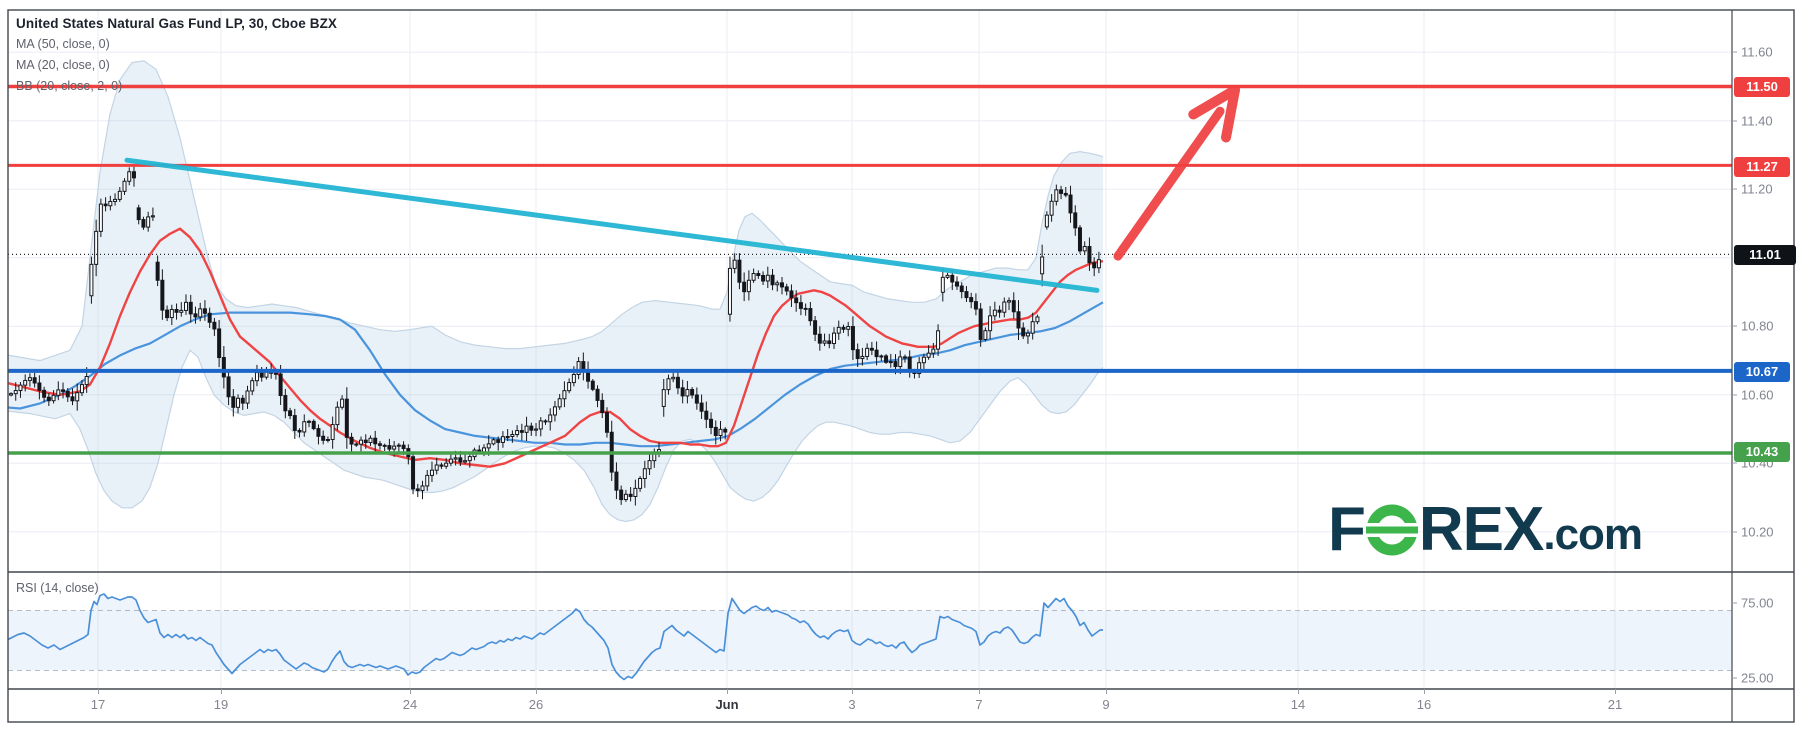 The image size is (1803, 730). I want to click on indicator-label-rsi: RSI (14, close), so click(57, 588).